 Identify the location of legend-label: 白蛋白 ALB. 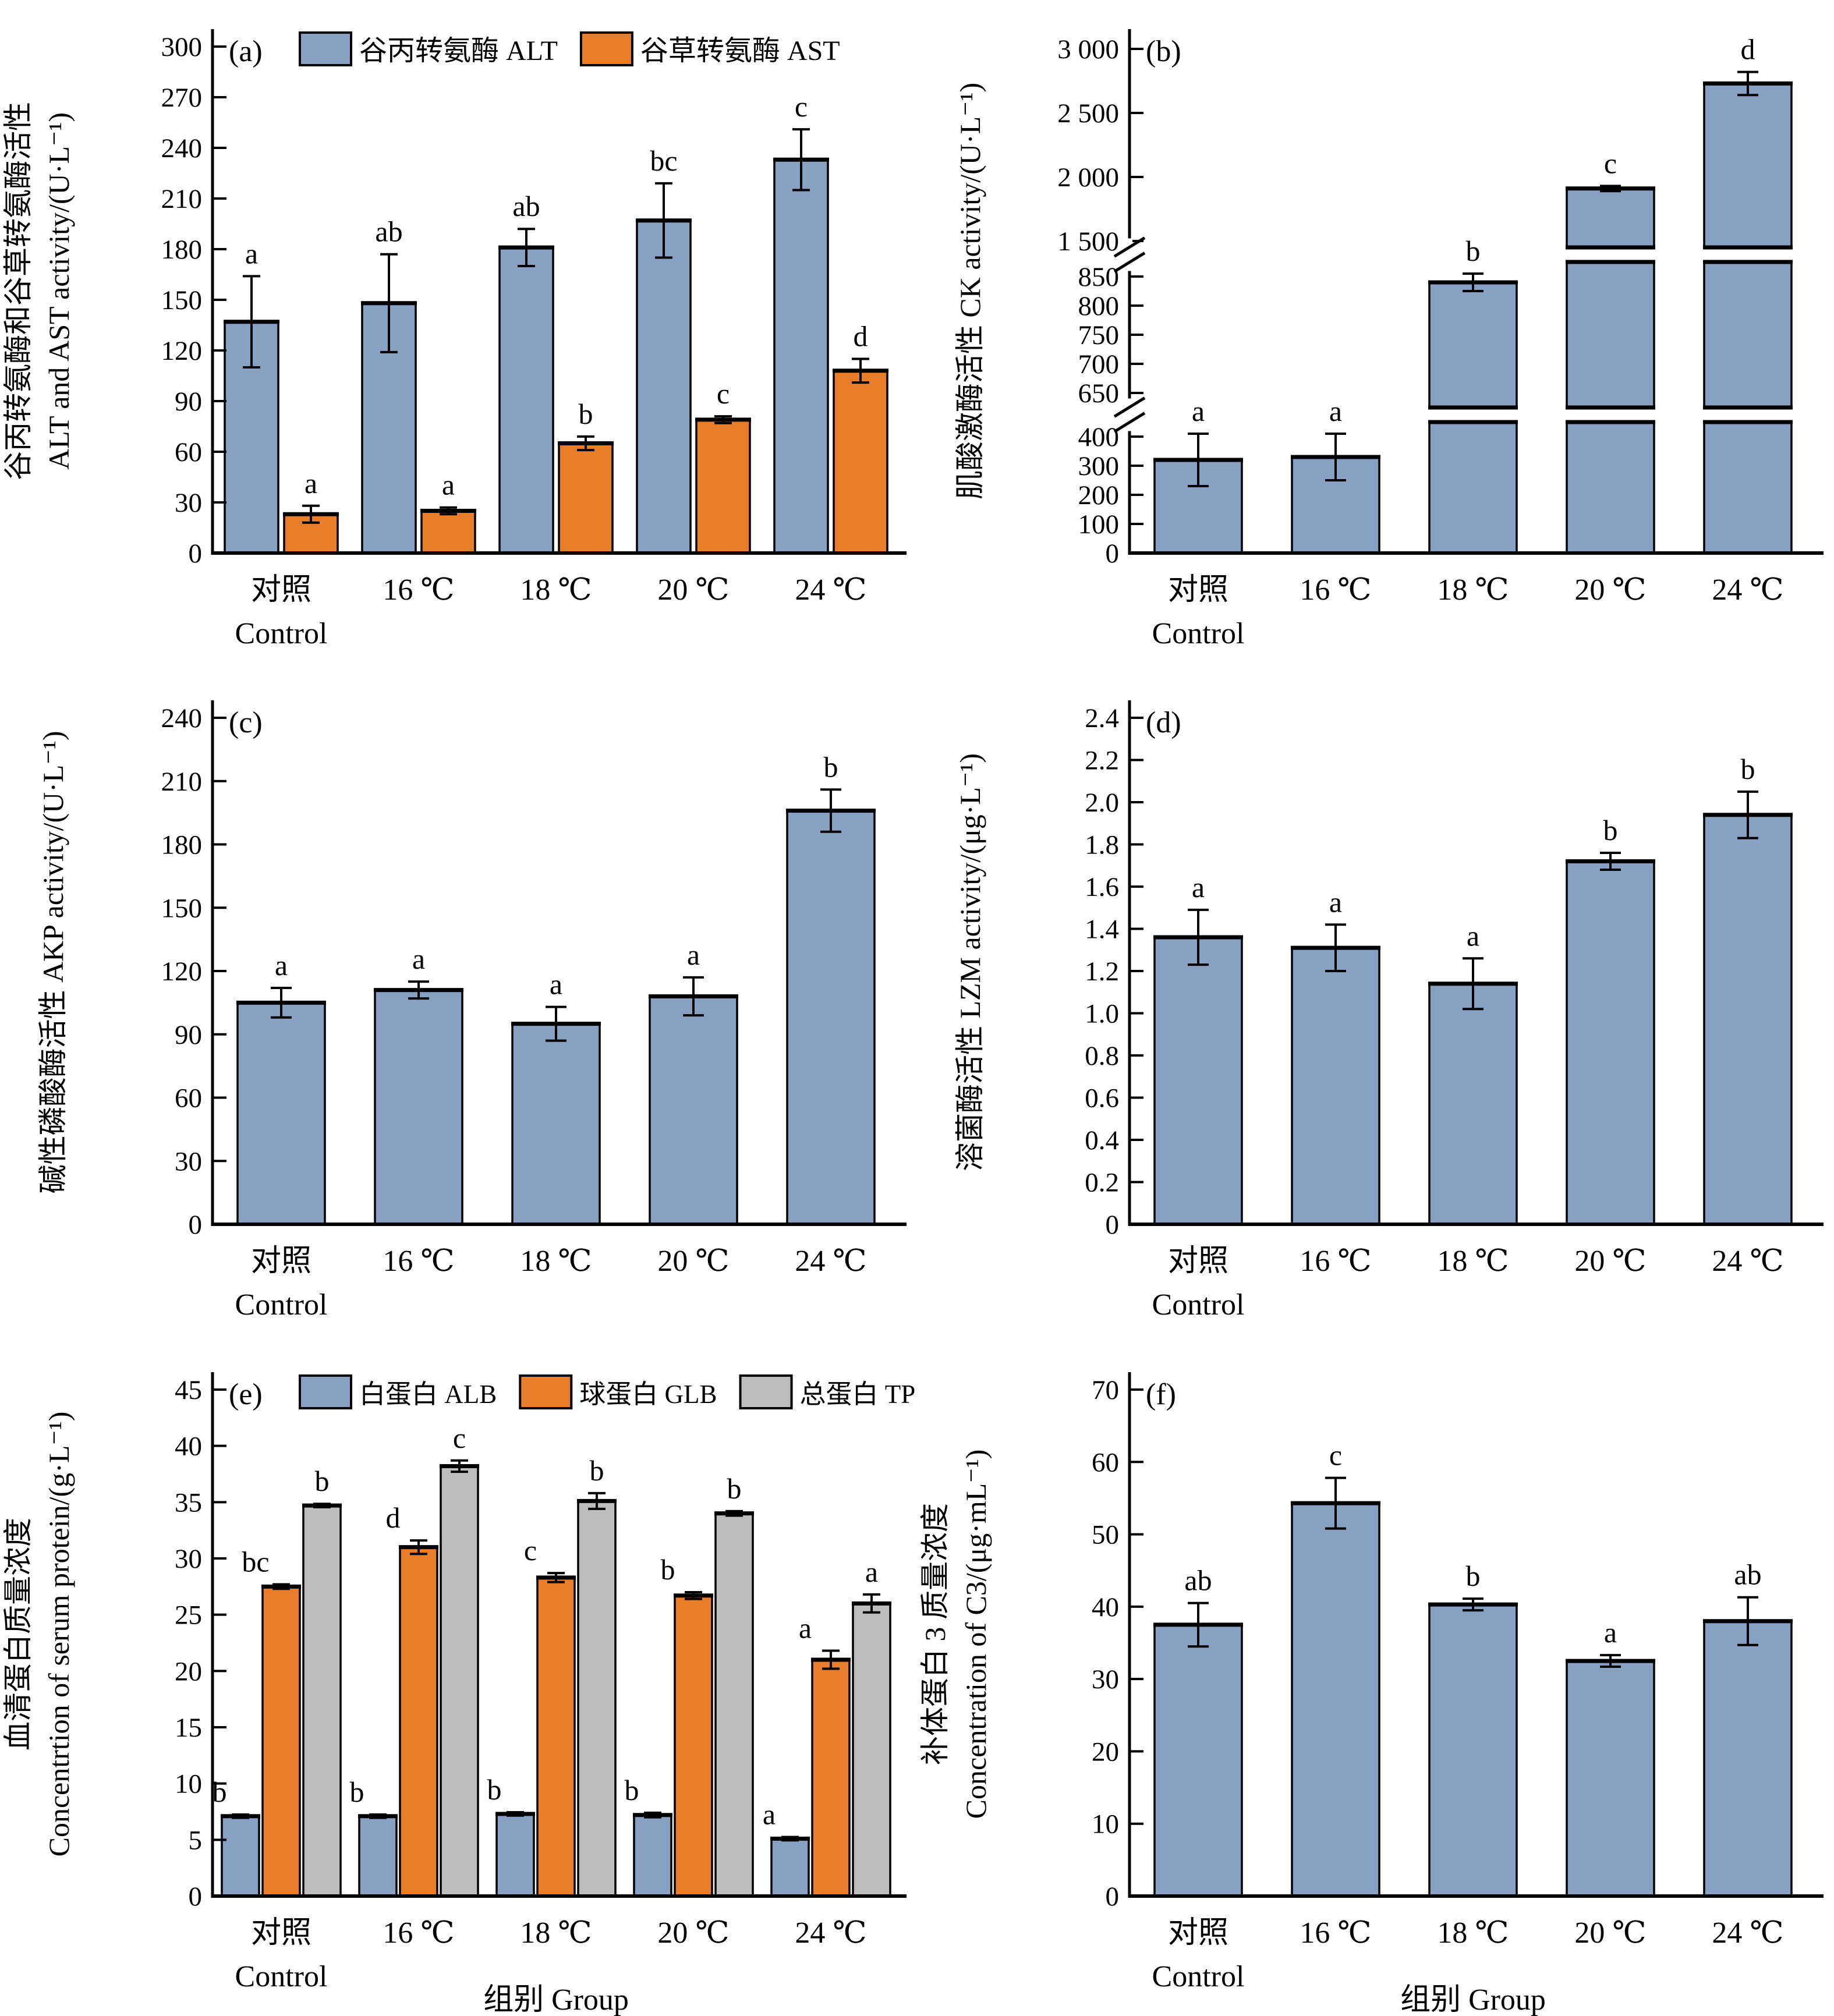
(428, 1394).